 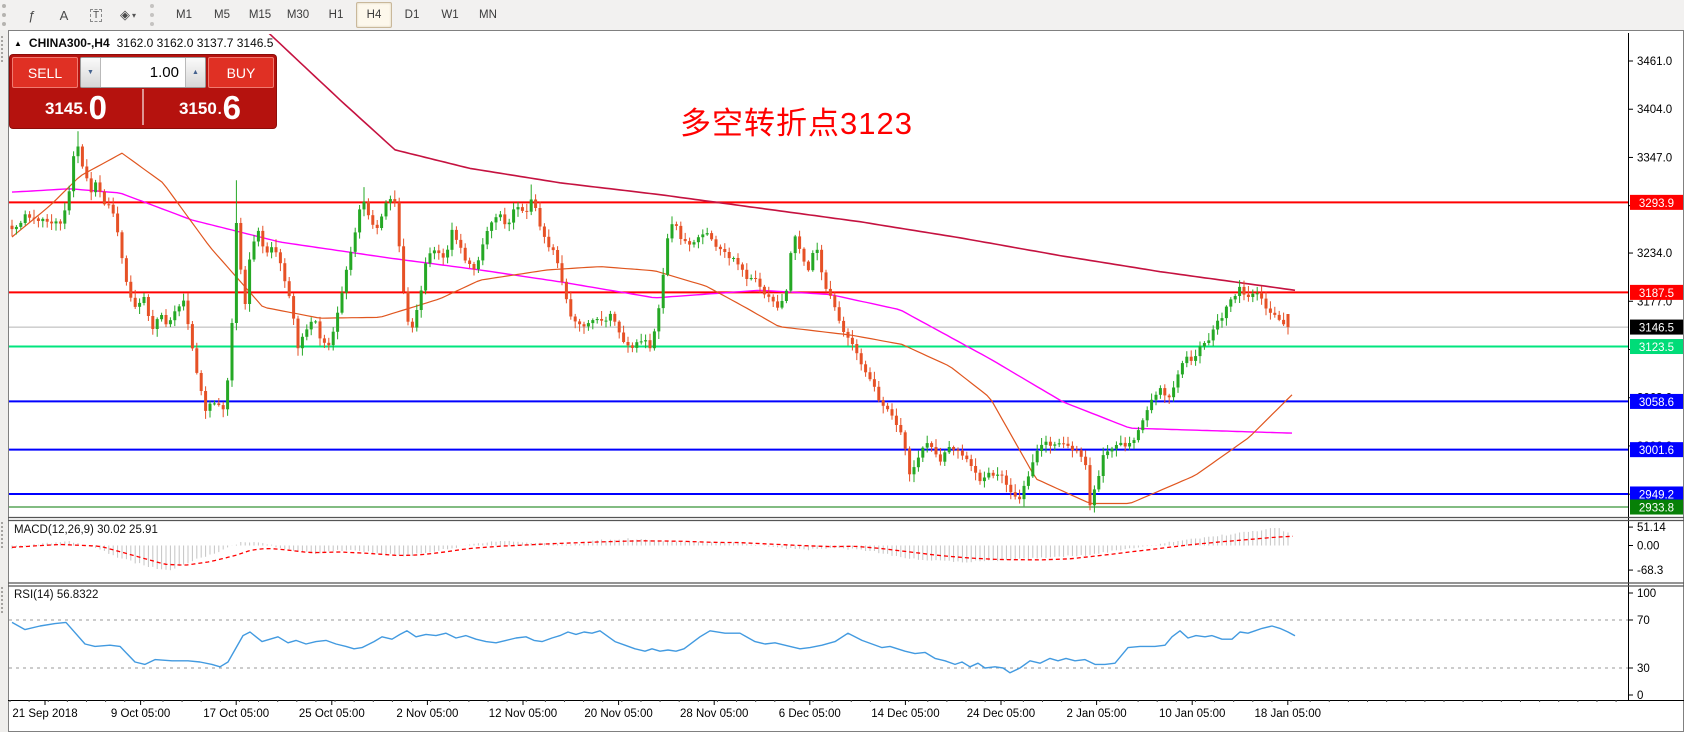 I want to click on text-tool-icon-glyph: T, so click(x=96, y=15).